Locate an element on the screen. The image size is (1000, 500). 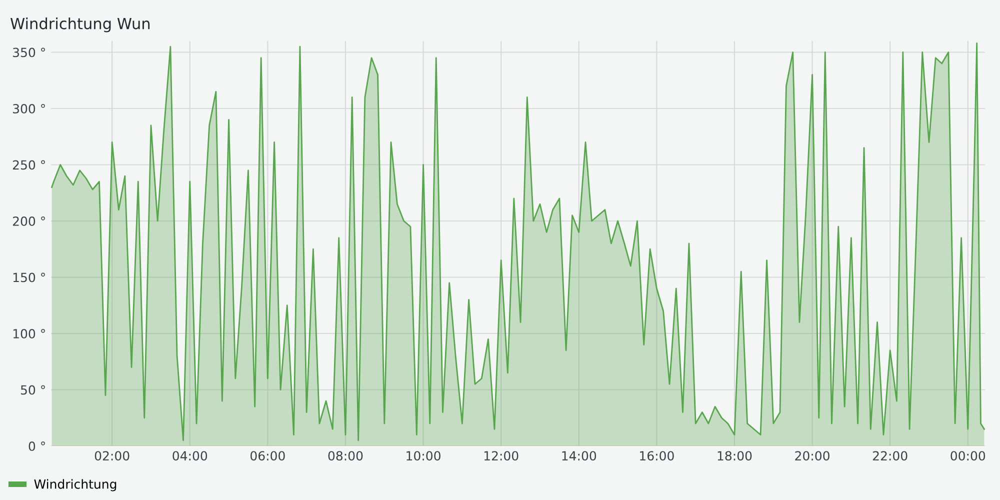
y-tick-label: 300 ° is located at coordinates (29, 109).